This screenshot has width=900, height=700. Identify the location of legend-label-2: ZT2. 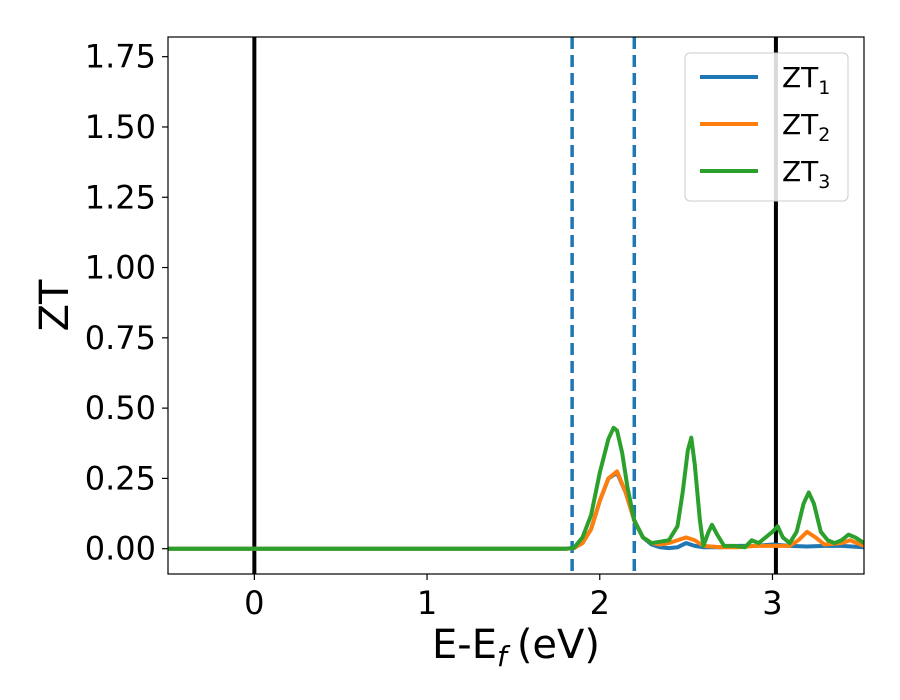
(806, 127).